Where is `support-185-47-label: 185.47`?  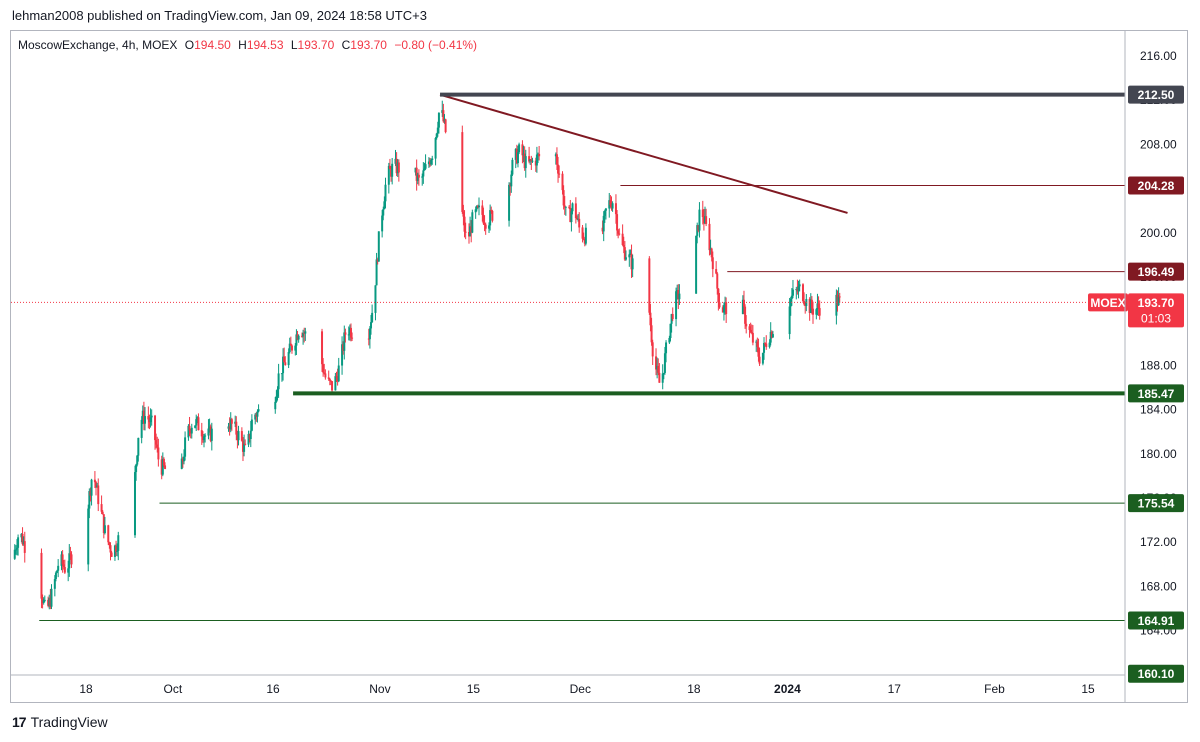
support-185-47-label: 185.47 is located at coordinates (1156, 394).